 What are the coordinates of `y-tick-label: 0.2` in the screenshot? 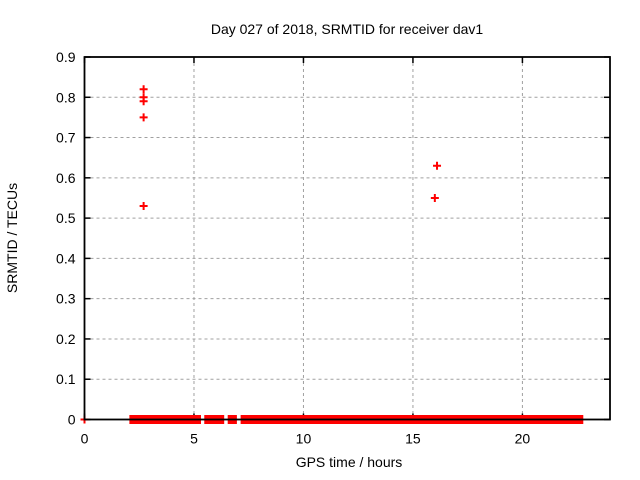 It's located at (66, 339).